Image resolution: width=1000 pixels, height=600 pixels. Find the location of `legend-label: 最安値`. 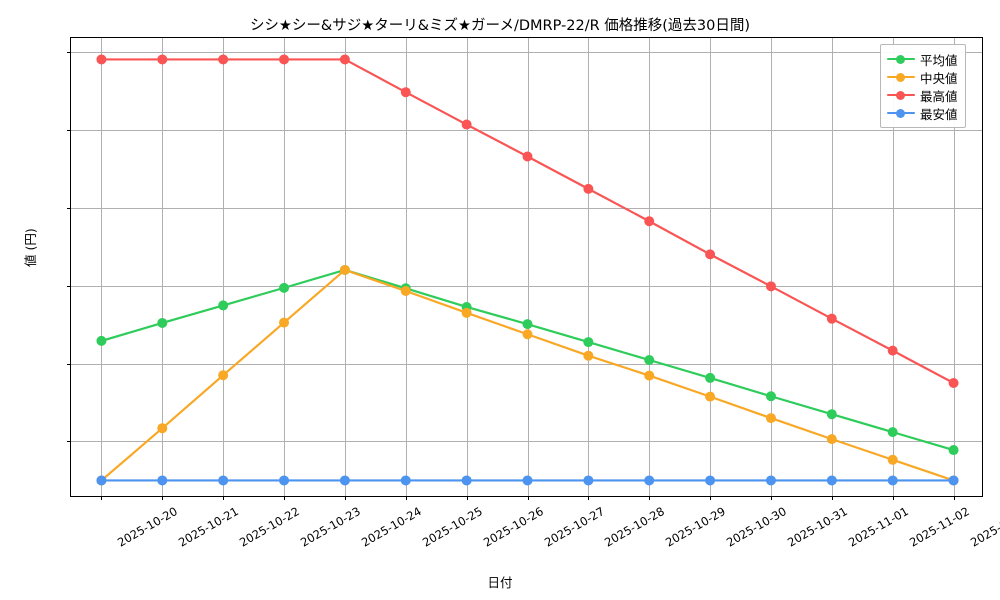

legend-label: 最安値 is located at coordinates (939, 114).